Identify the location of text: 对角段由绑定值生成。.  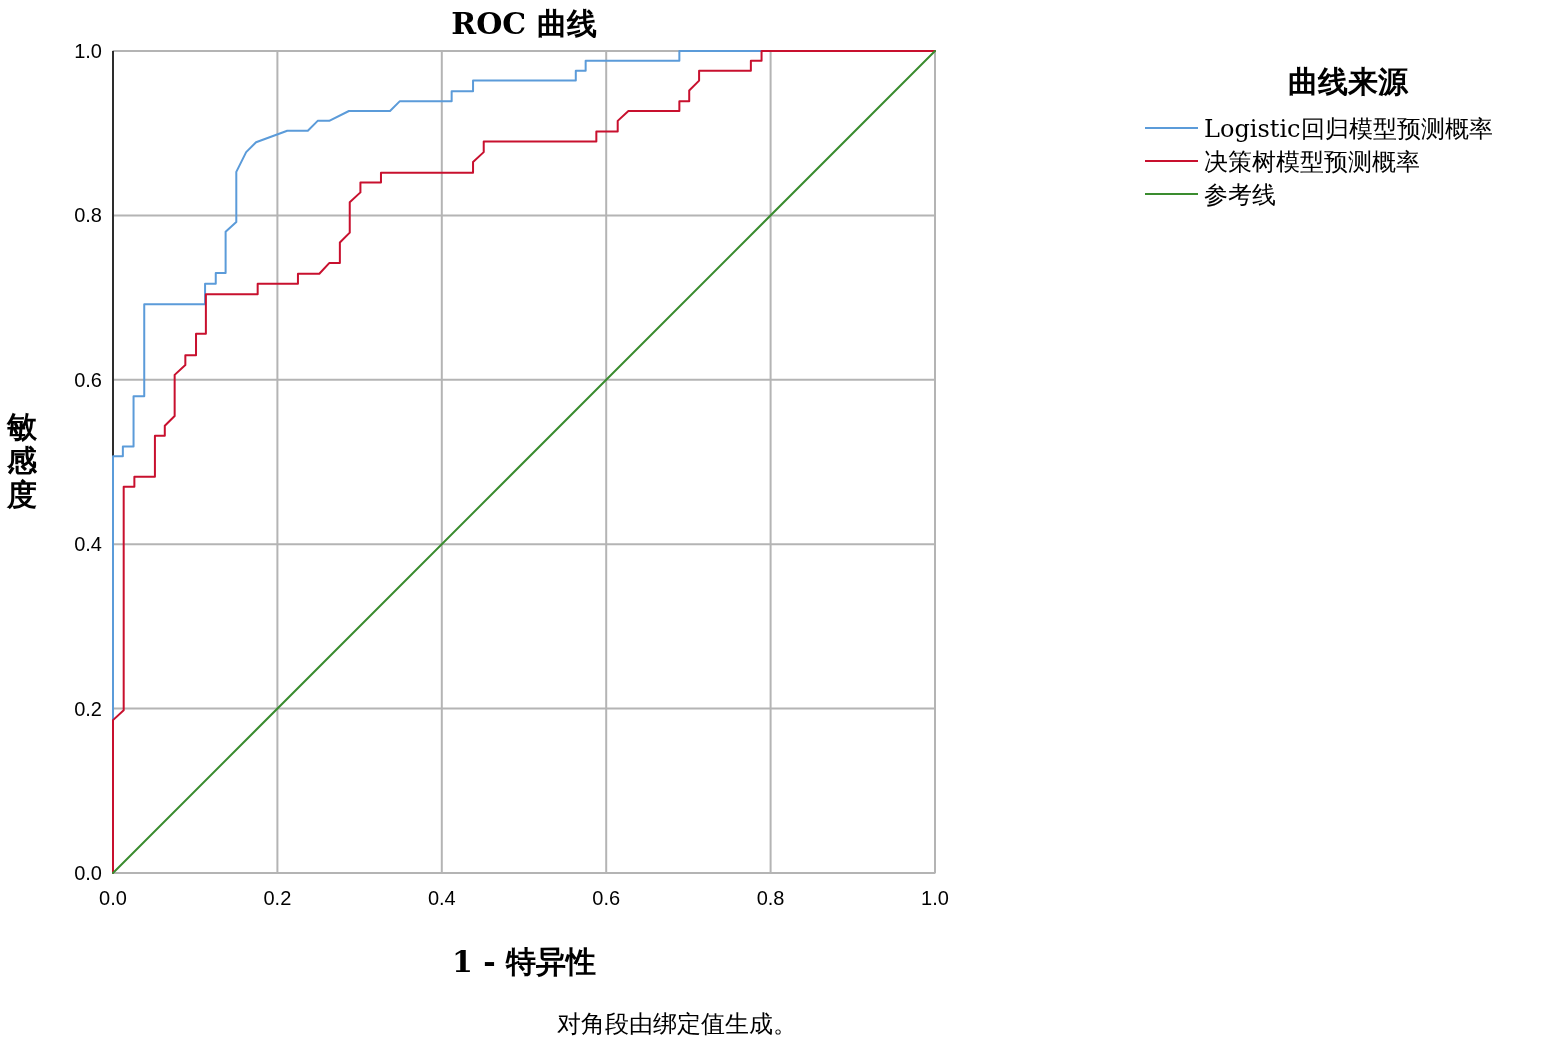
(677, 1024).